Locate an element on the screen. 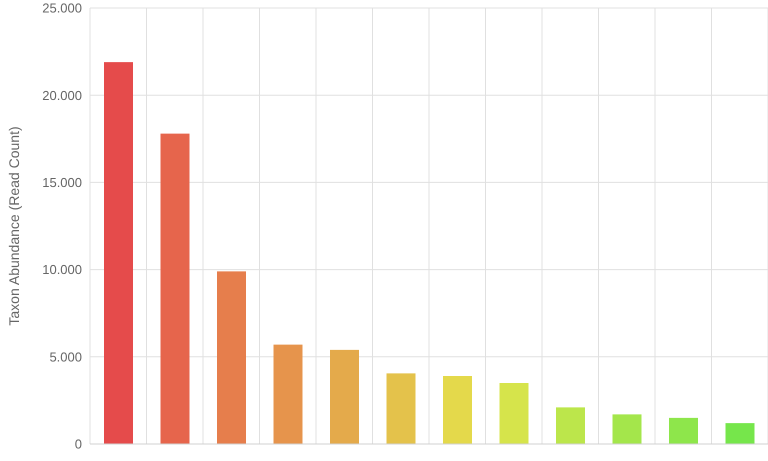  y-tick-label: 20.000 is located at coordinates (62, 95).